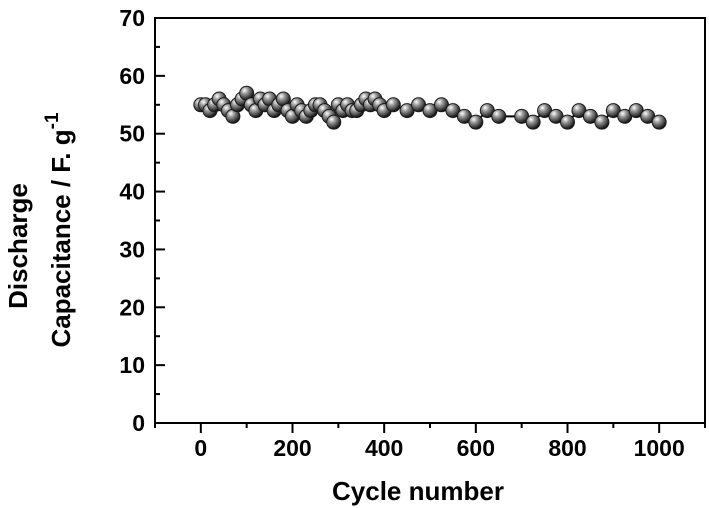 Image resolution: width=709 pixels, height=508 pixels. Describe the element at coordinates (132, 134) in the screenshot. I see `y-tick-label: 50` at that location.